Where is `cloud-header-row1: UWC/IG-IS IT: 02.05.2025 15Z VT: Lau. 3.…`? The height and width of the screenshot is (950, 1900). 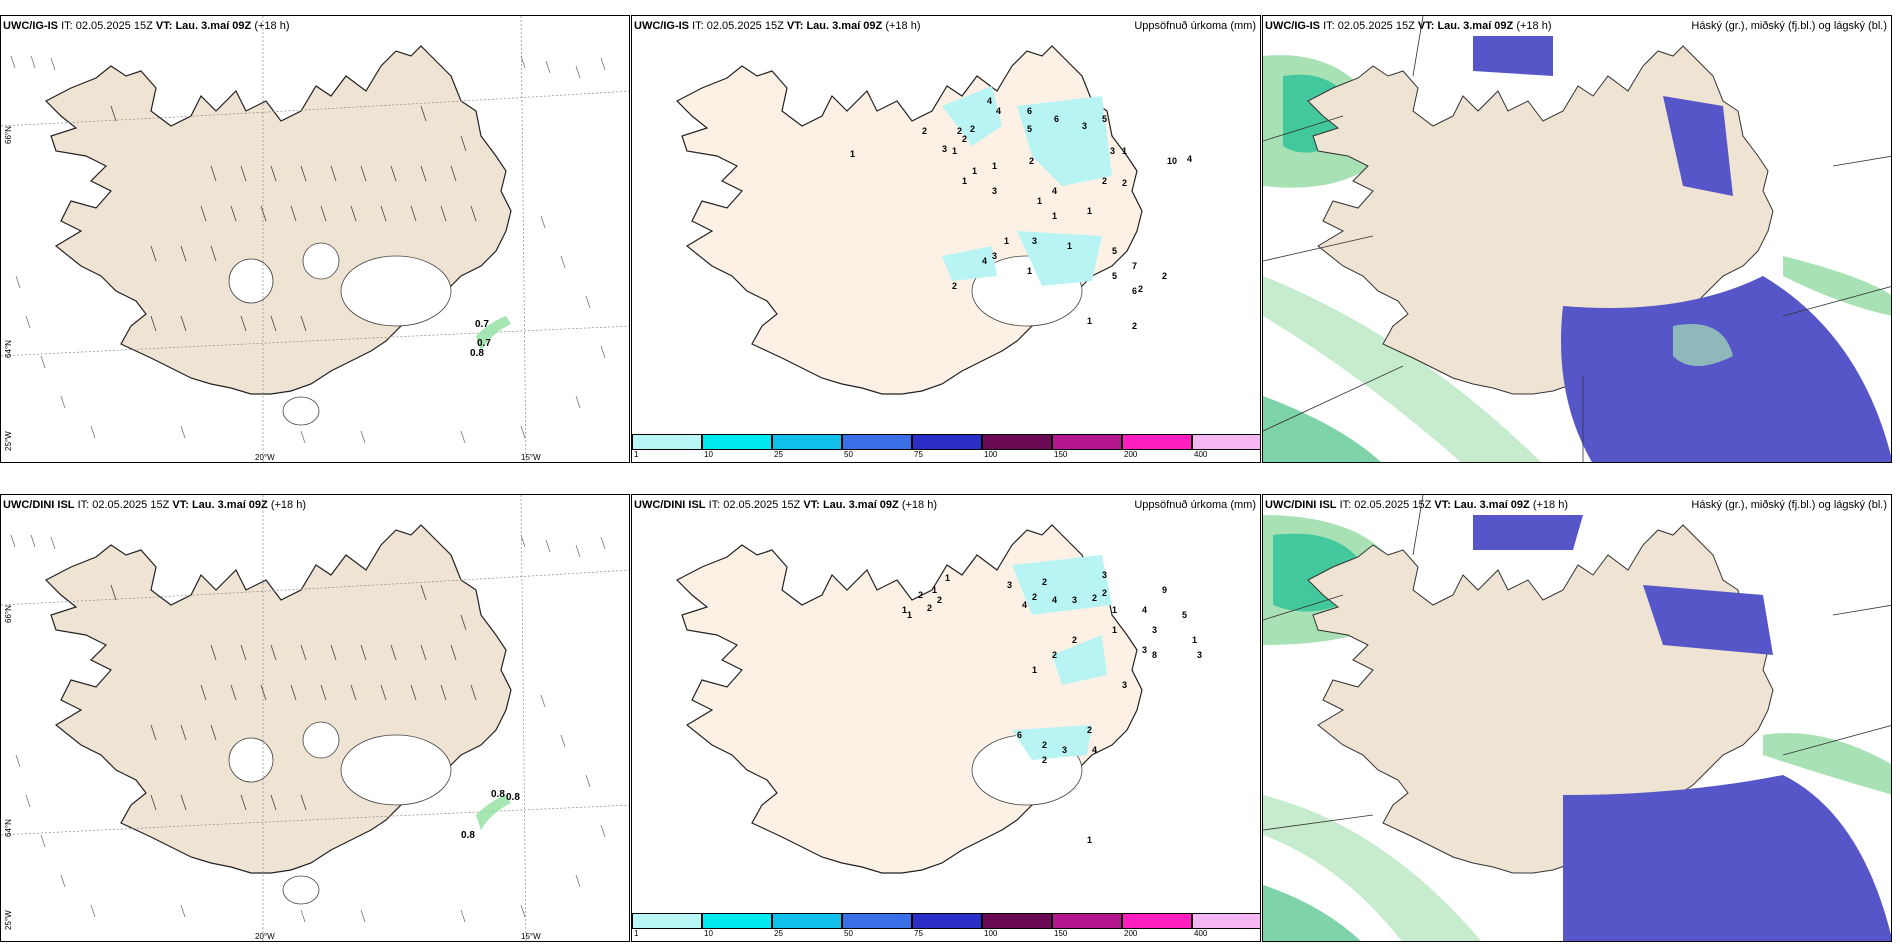
cloud-header-row1: UWC/IG-IS IT: 02.05.2025 15Z VT: Lau. 3.… is located at coordinates (1408, 26).